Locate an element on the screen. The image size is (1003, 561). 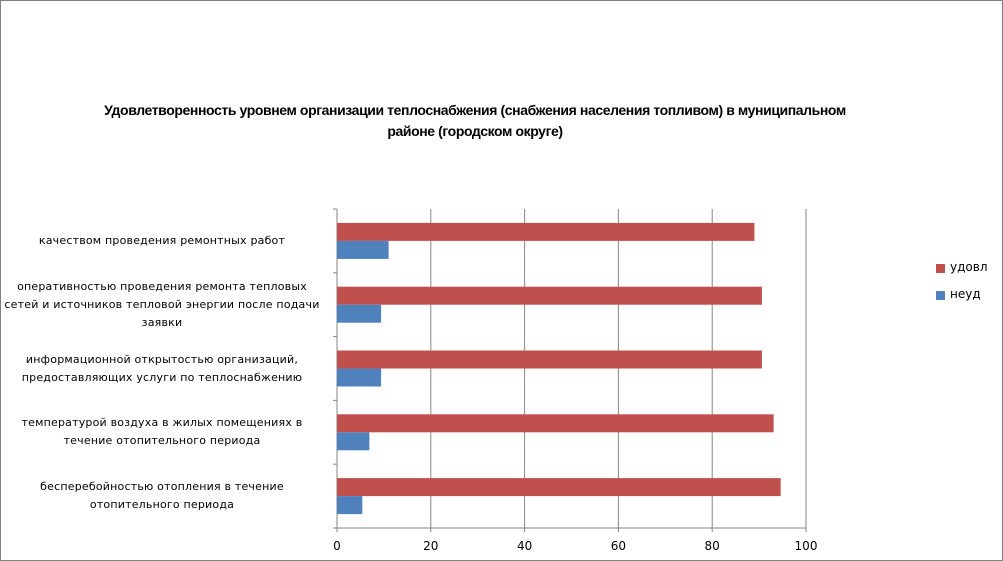
x-tick-label: 40 is located at coordinates (524, 546).